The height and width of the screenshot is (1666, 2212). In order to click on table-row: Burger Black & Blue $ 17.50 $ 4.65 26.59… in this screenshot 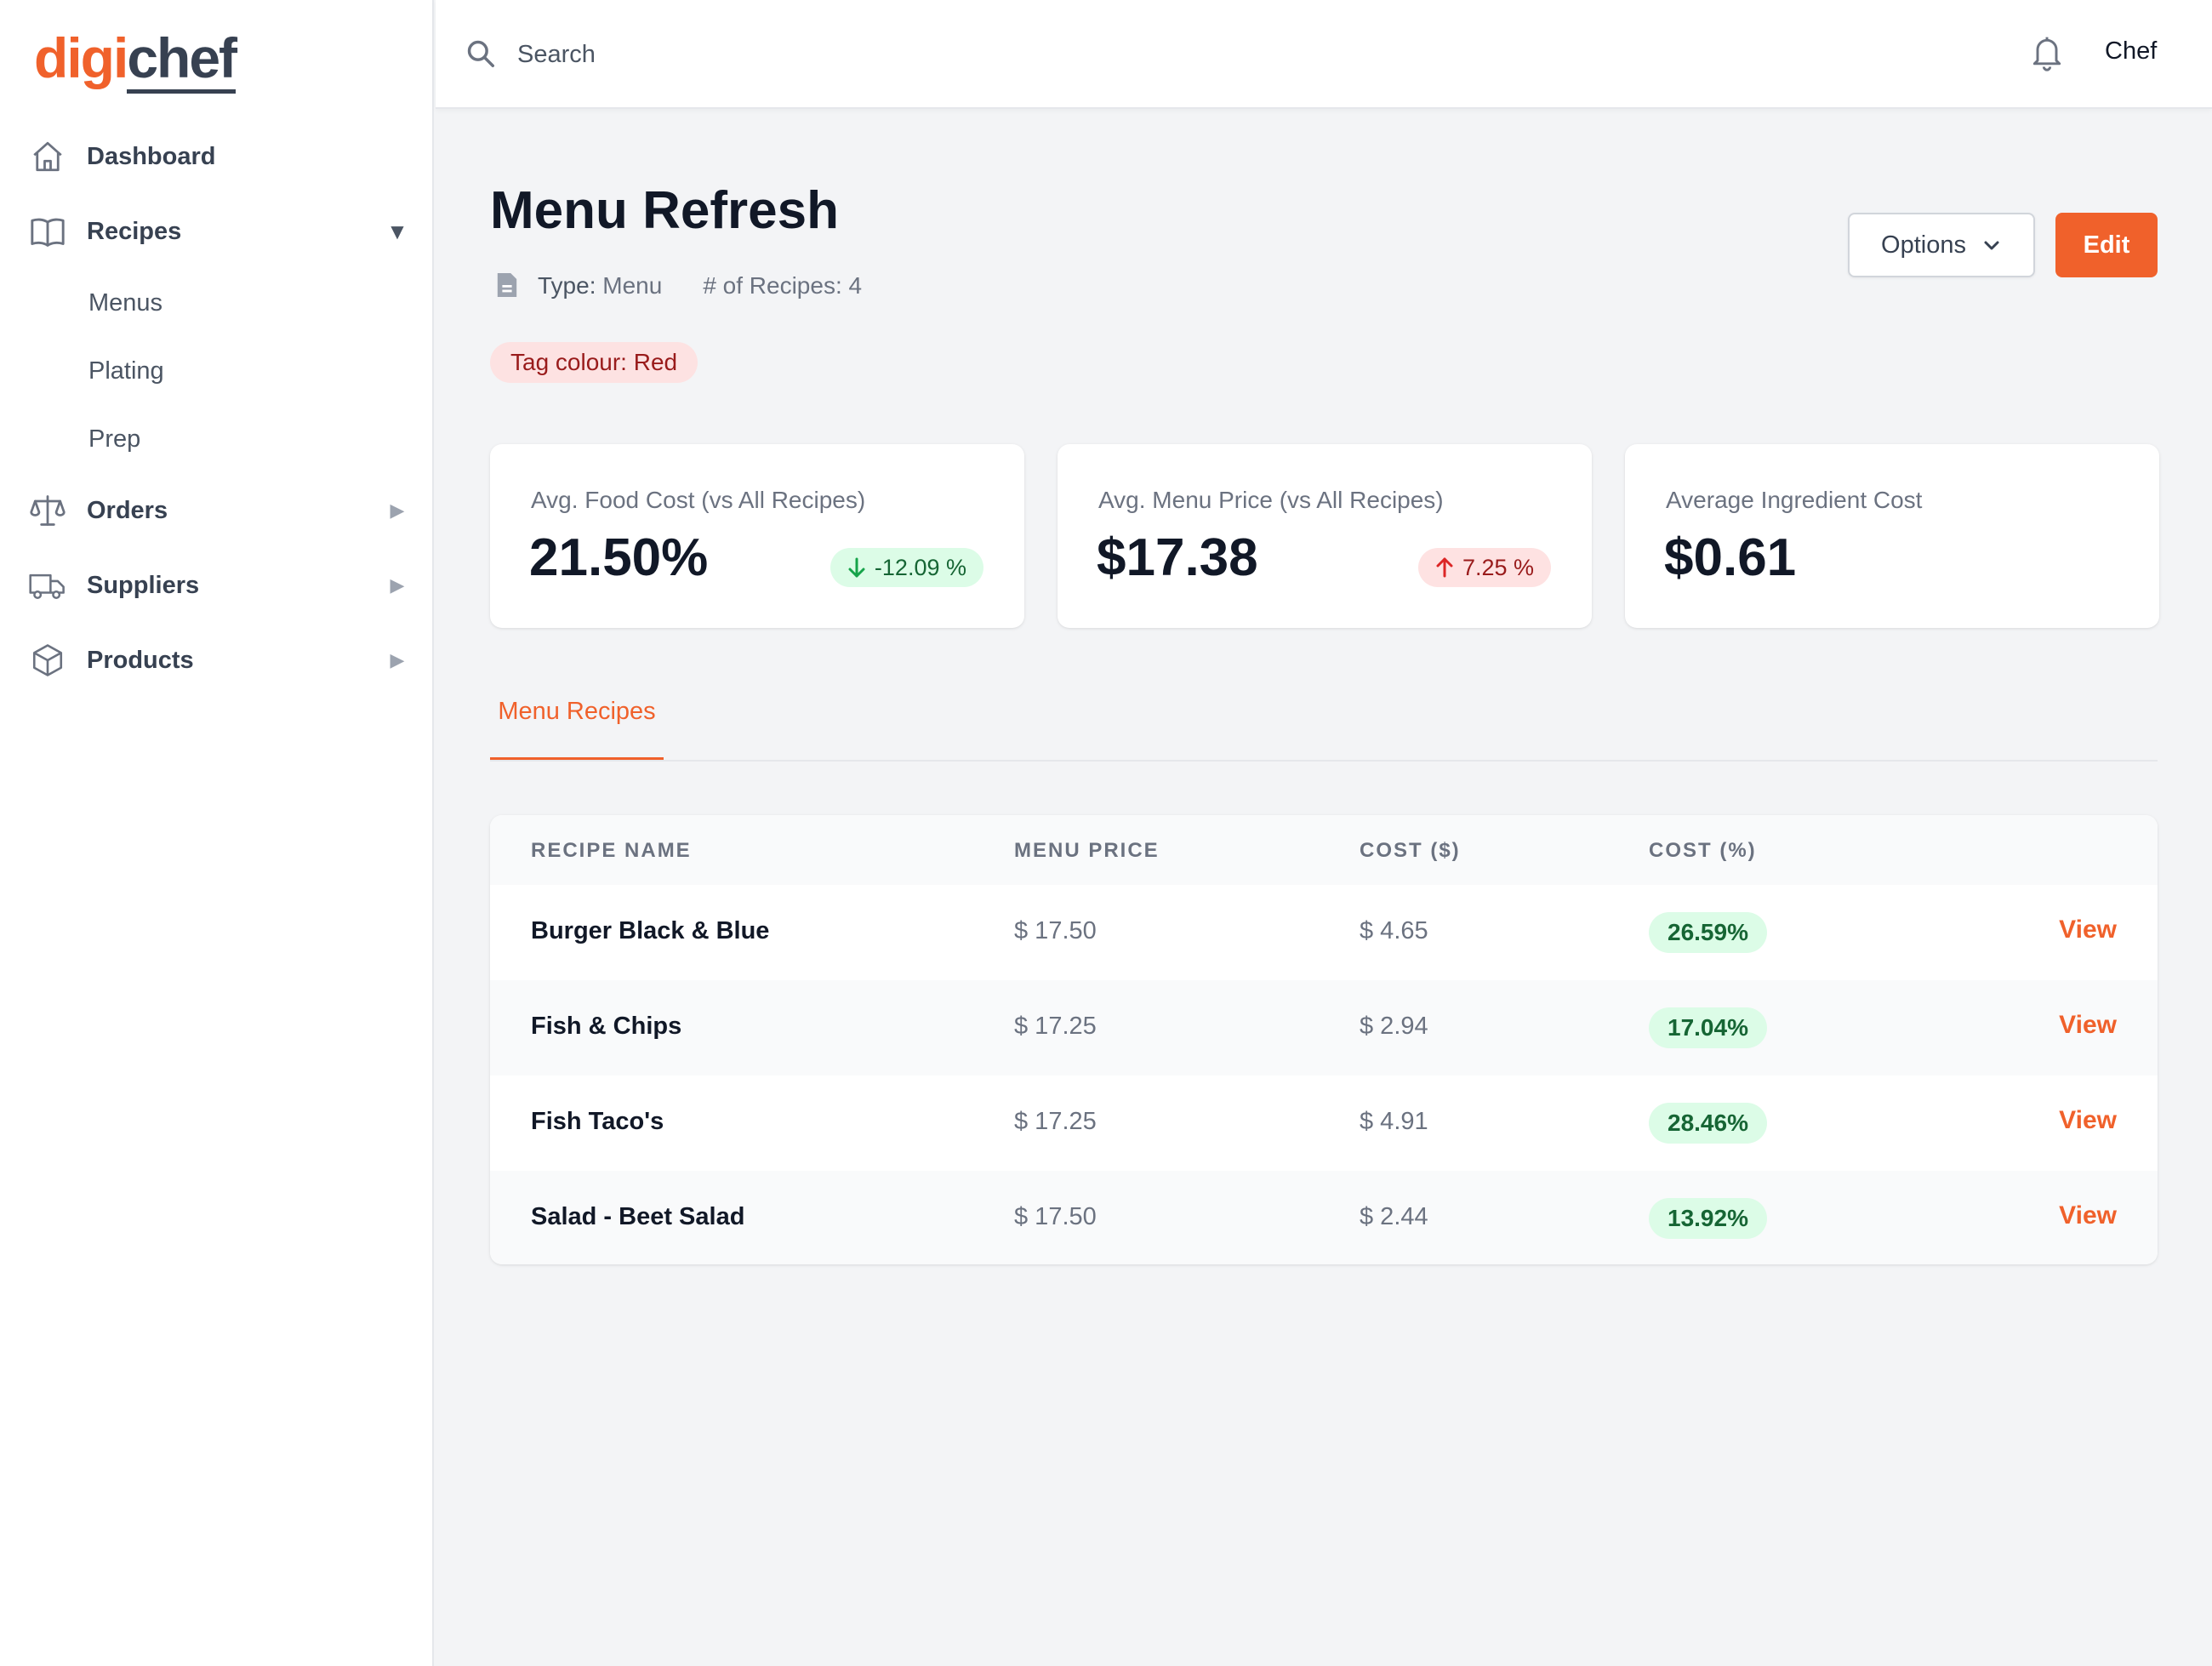, I will do `click(1324, 932)`.